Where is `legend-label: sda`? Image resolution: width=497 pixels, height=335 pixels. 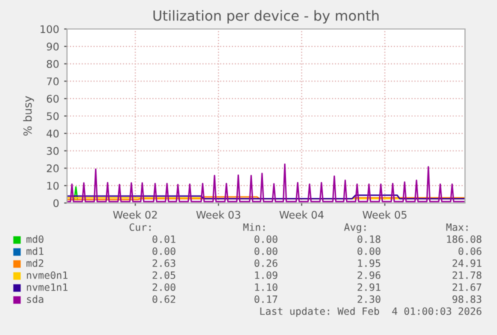
legend-label: sda is located at coordinates (35, 299).